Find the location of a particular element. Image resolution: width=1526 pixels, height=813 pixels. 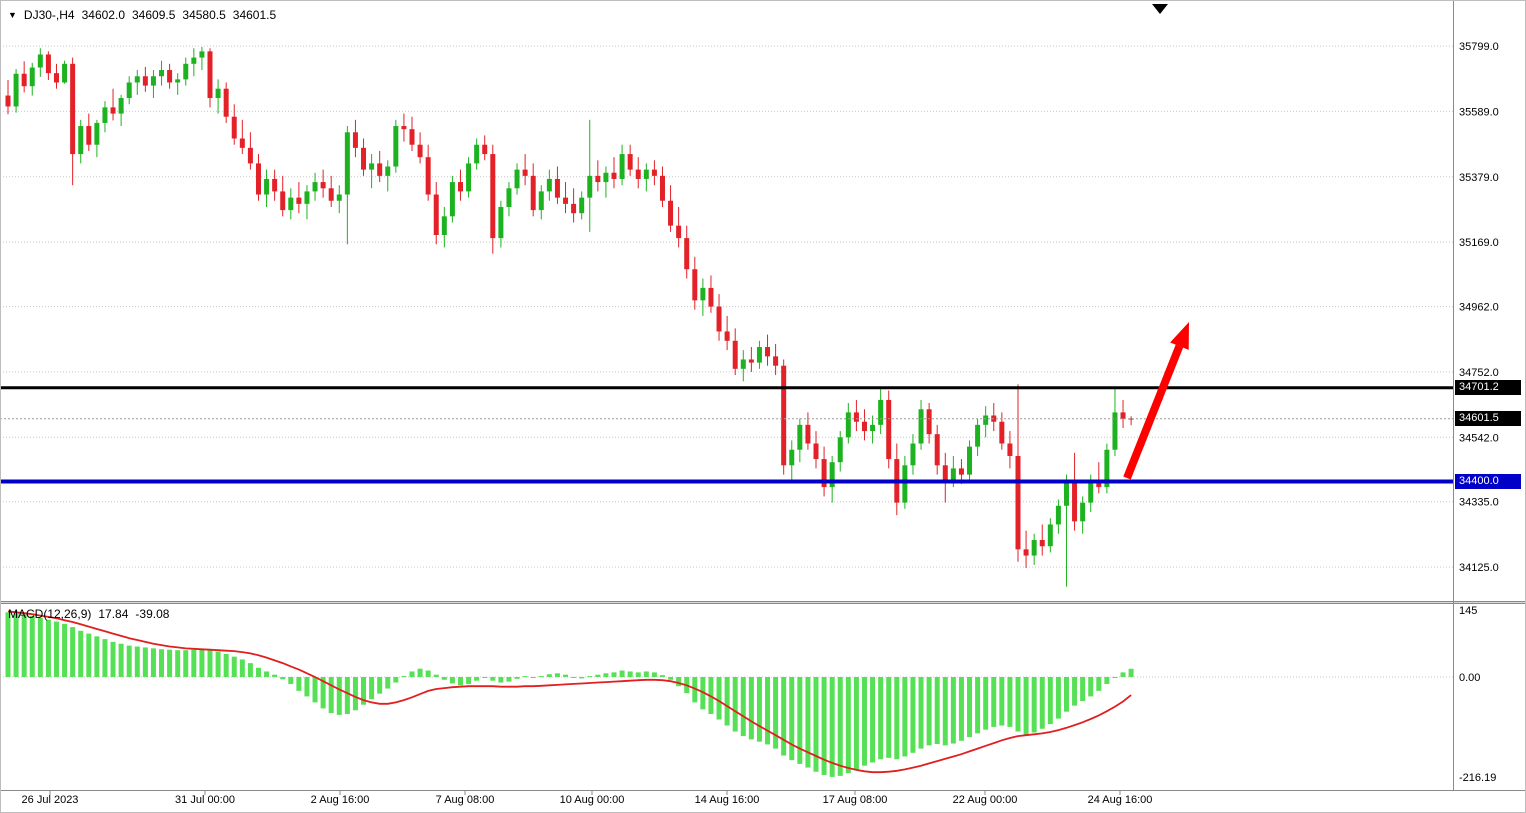

svg-text: 26 Jul 2023 is located at coordinates (50, 800).